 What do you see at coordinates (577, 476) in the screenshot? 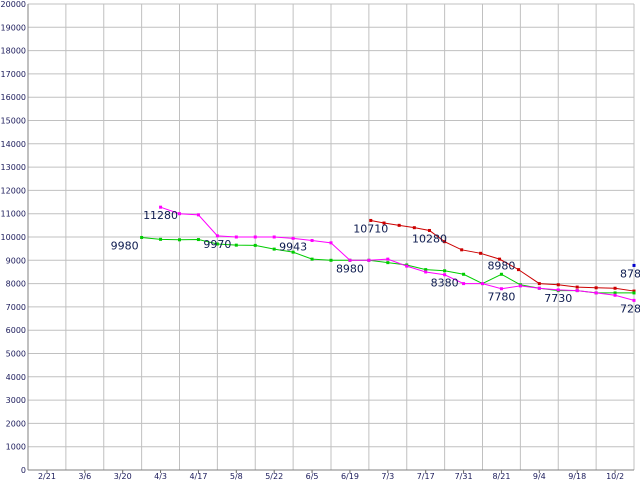
I see `x-tick-label: 9/18` at bounding box center [577, 476].